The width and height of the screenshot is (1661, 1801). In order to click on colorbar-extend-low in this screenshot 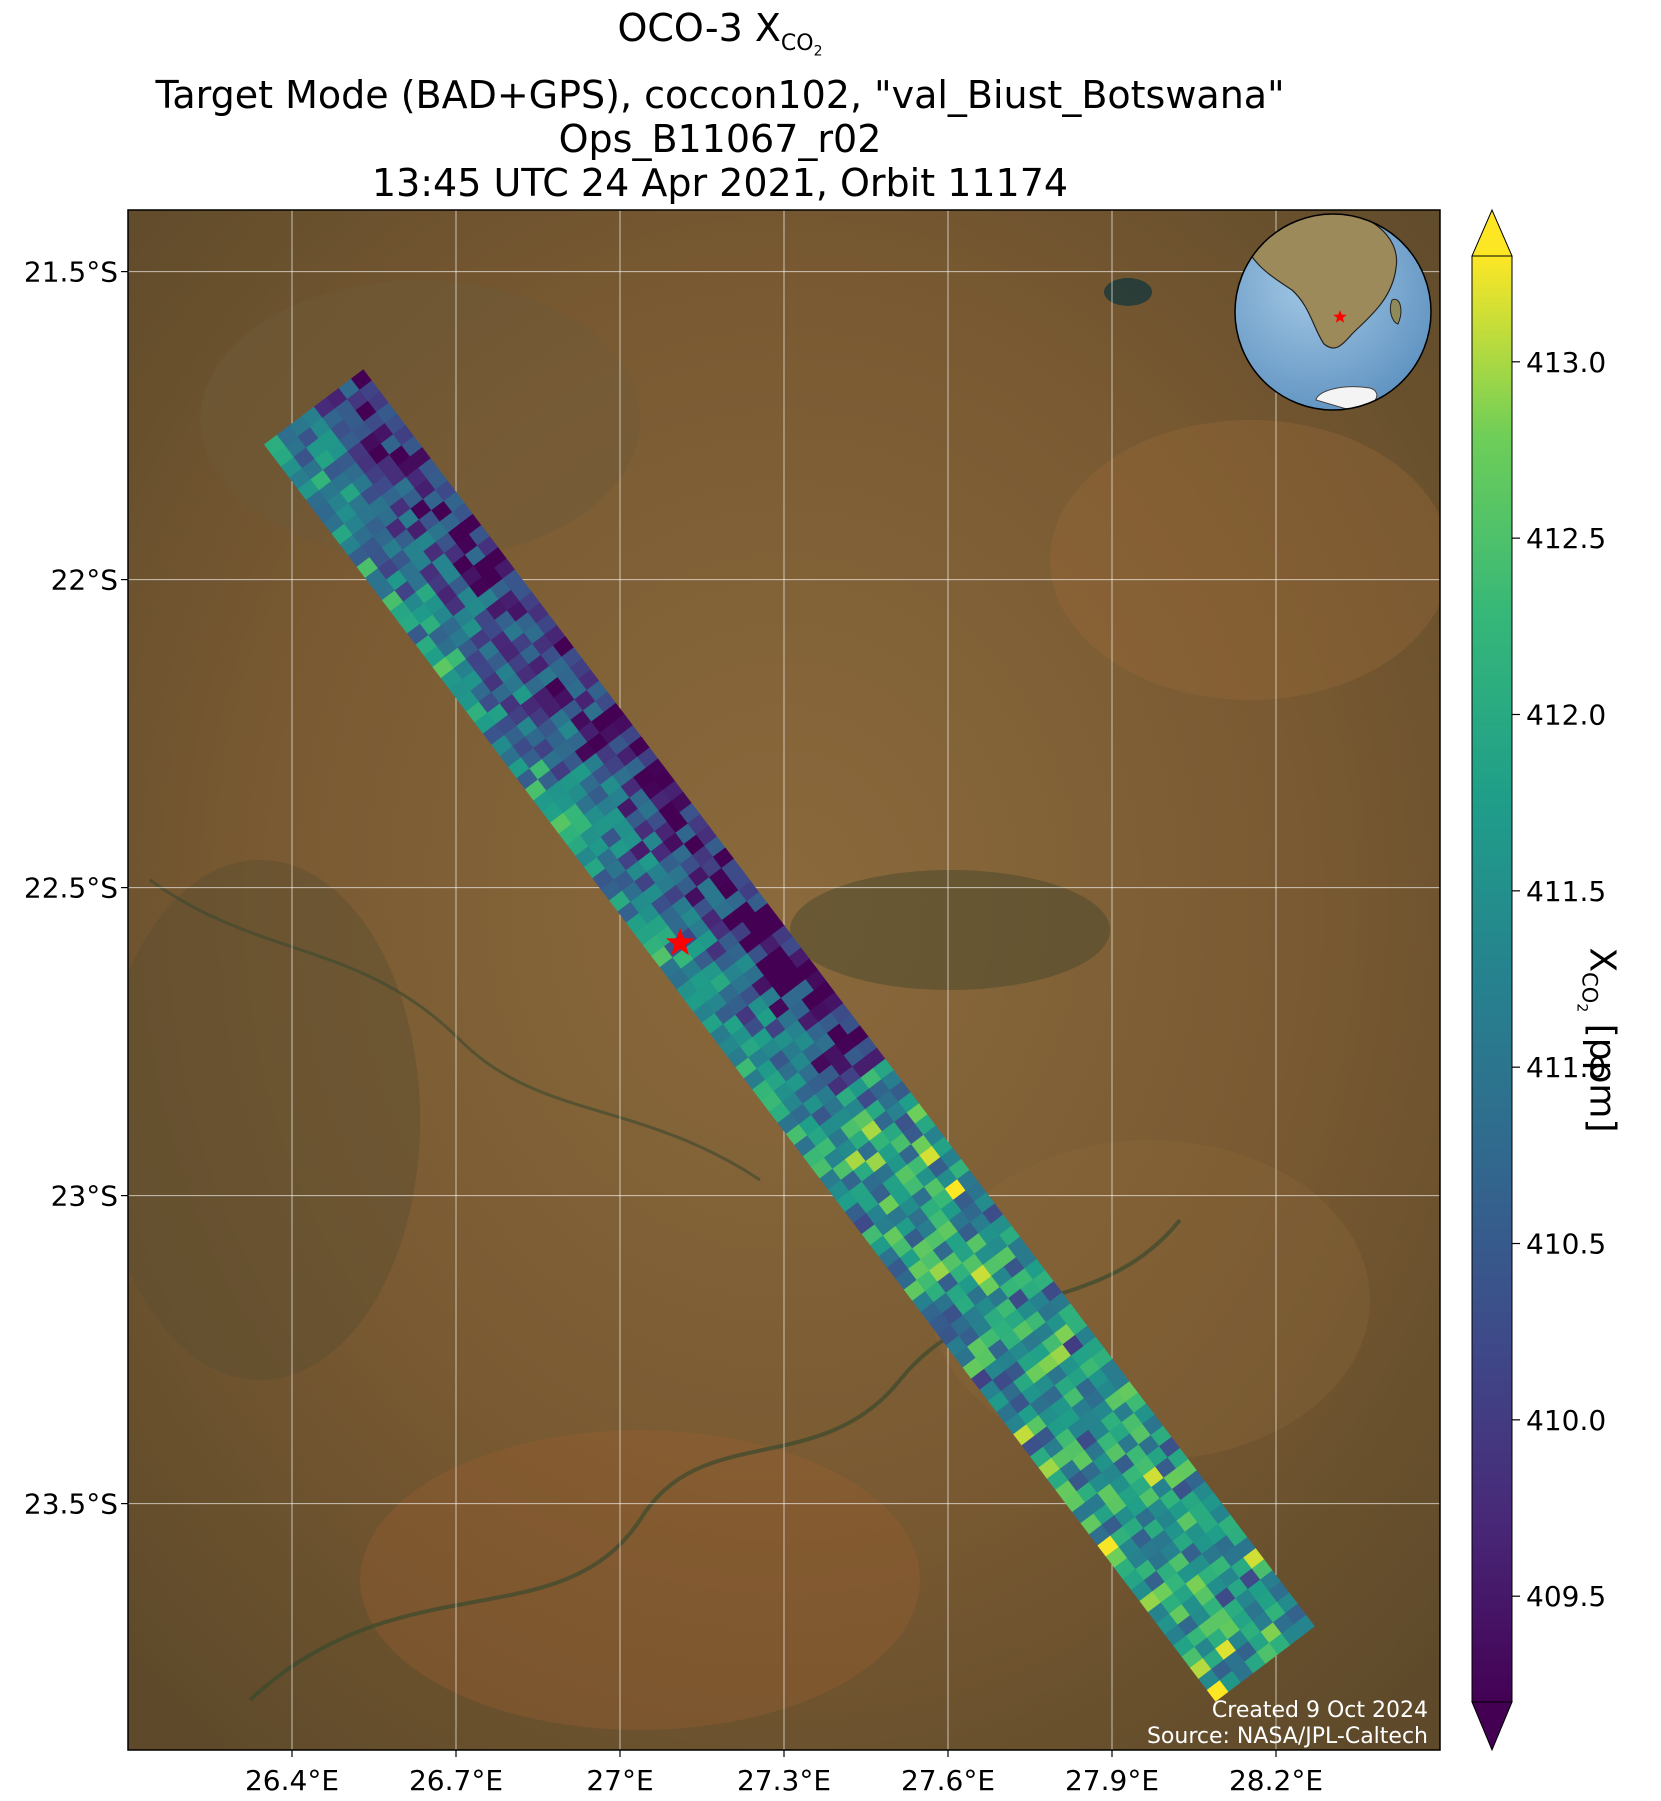, I will do `click(1492, 1726)`.